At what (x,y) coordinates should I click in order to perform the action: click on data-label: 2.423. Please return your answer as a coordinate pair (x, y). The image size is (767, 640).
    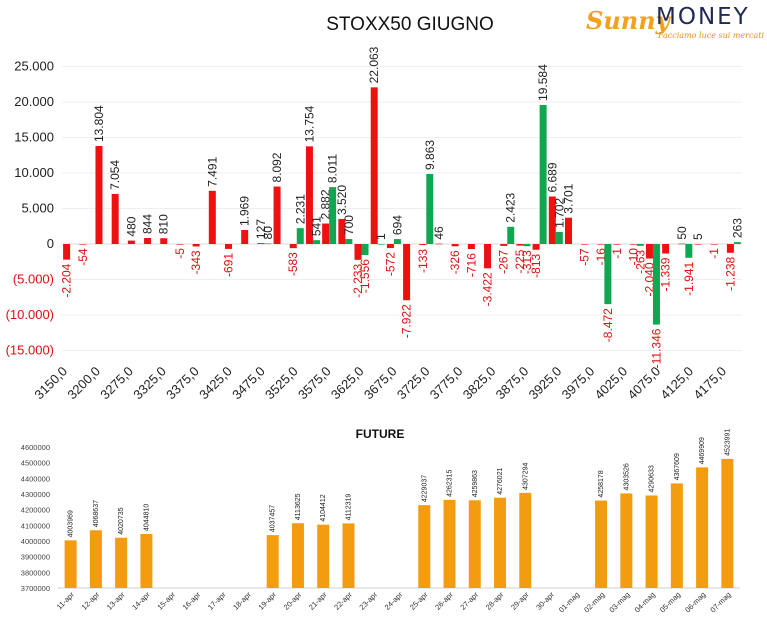
    Looking at the image, I should click on (511, 207).